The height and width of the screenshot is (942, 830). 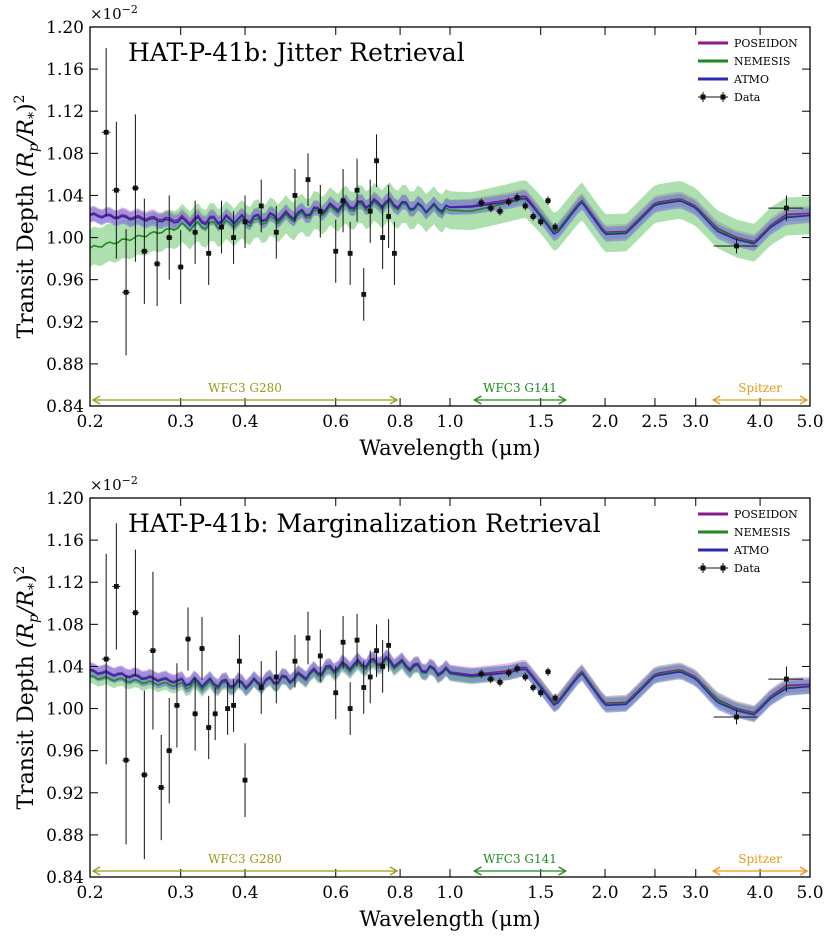 What do you see at coordinates (245, 388) in the screenshot?
I see `range-label: WFC3 G280` at bounding box center [245, 388].